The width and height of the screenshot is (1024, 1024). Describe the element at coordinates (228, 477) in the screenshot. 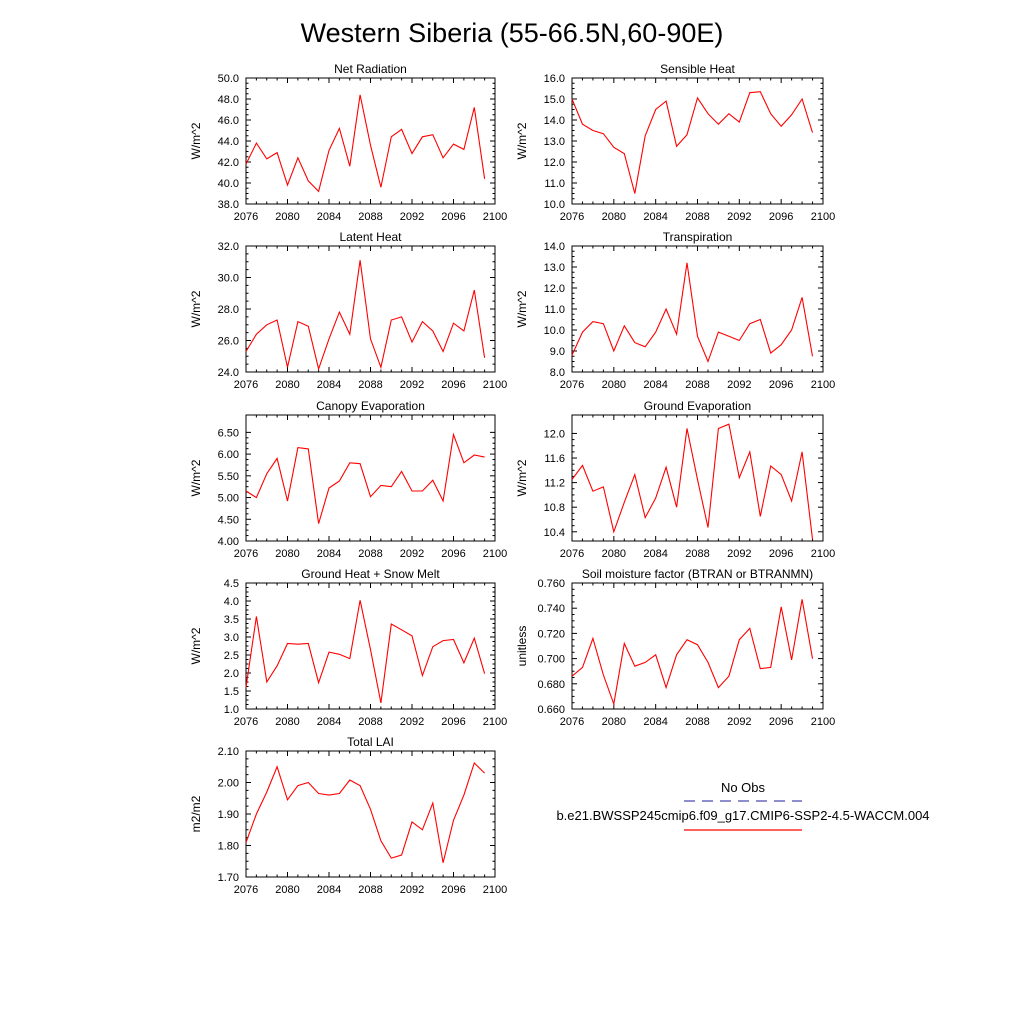

I see `y-tick-label: 5.50` at that location.